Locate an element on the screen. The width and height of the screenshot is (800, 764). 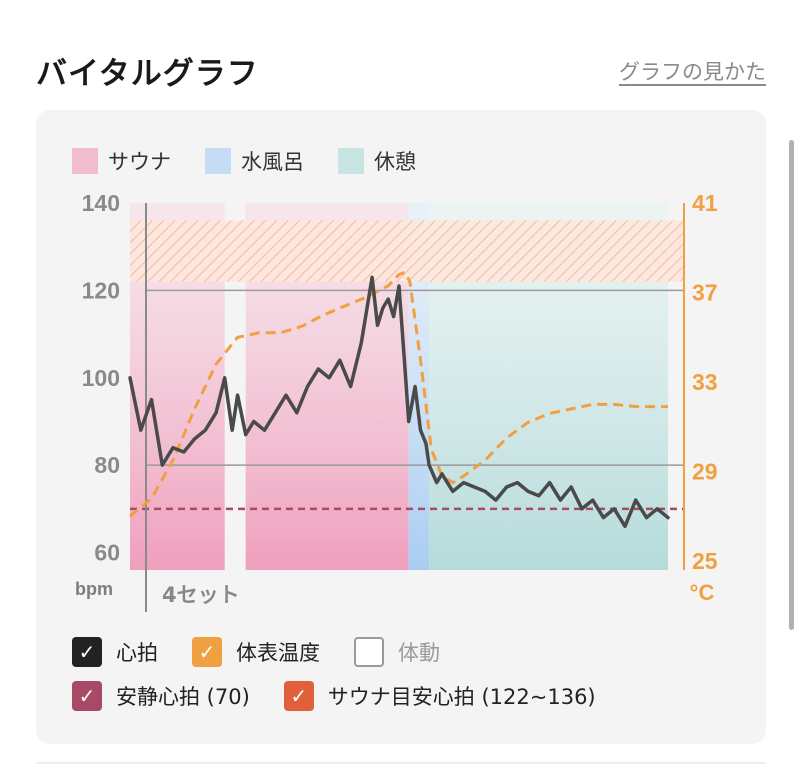
body-temp-label: 体表温度 is located at coordinates (278, 653).